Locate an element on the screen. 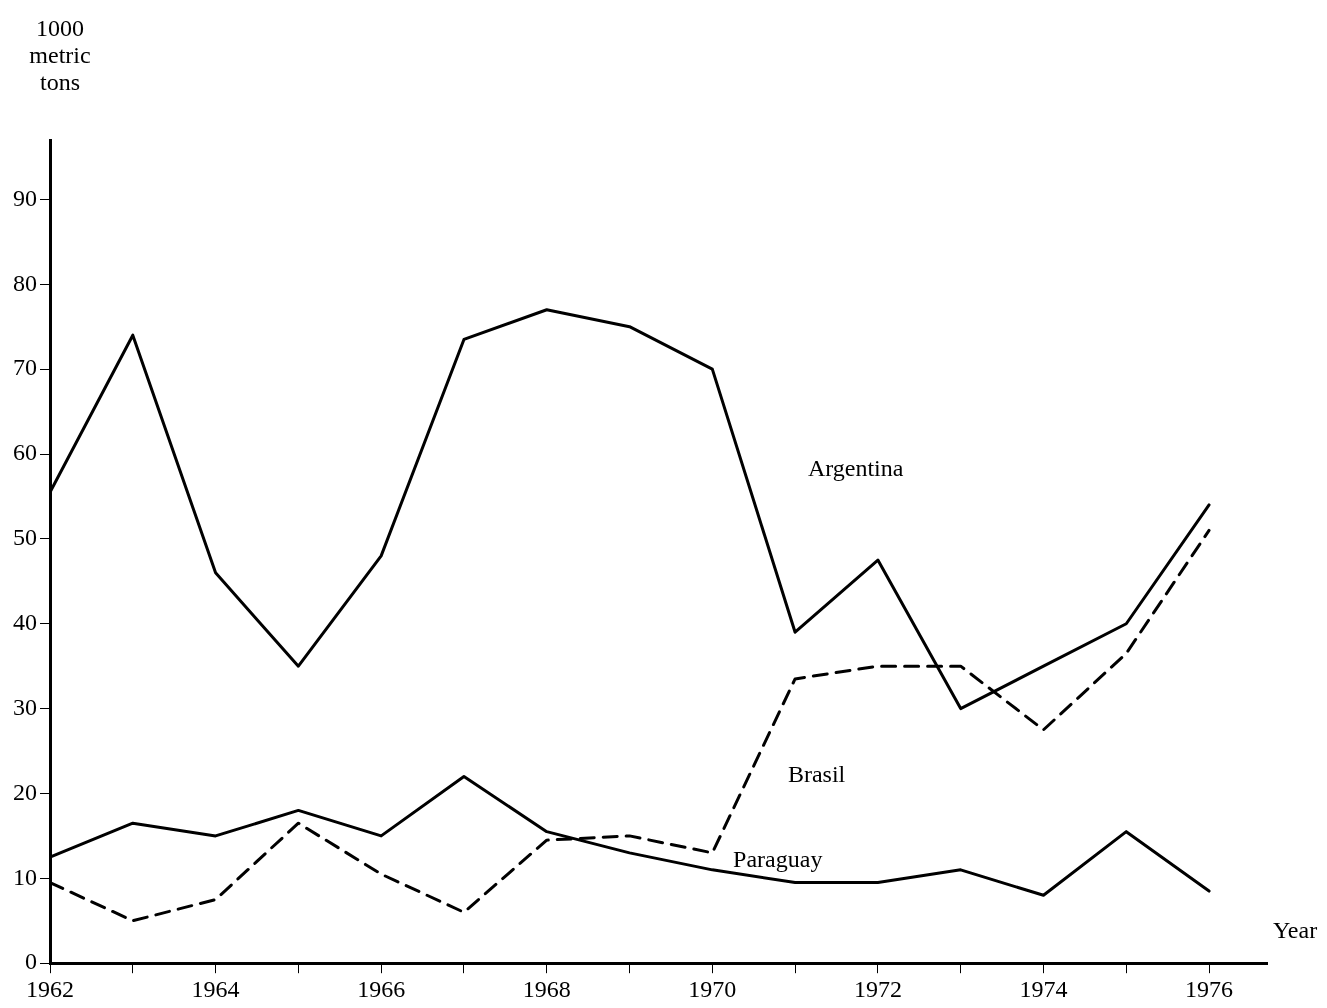 This screenshot has height=1008, width=1327. y-tick-label: 70 is located at coordinates (25, 367).